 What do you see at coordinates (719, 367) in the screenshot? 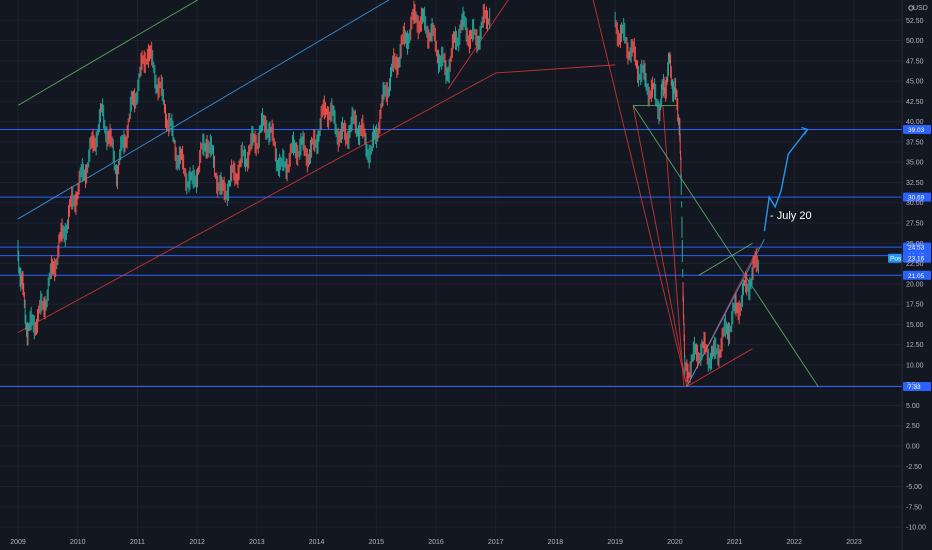
I see `red-channel-line` at bounding box center [719, 367].